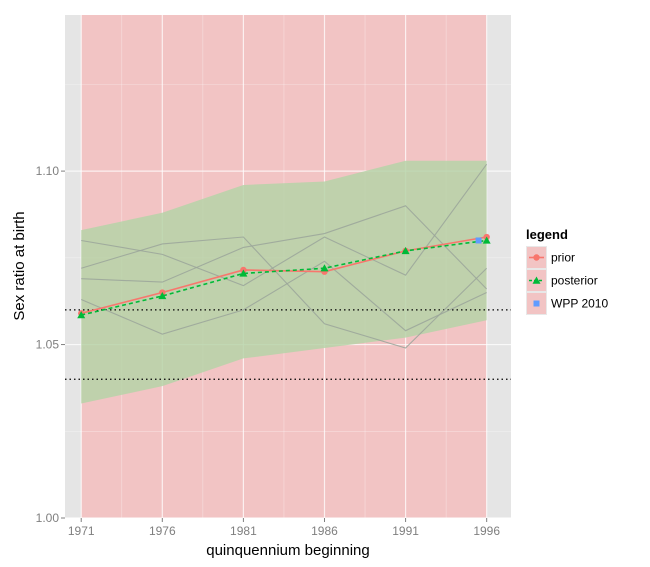 The image size is (650, 567). What do you see at coordinates (536, 280) in the screenshot?
I see `legend-marker-posterior` at bounding box center [536, 280].